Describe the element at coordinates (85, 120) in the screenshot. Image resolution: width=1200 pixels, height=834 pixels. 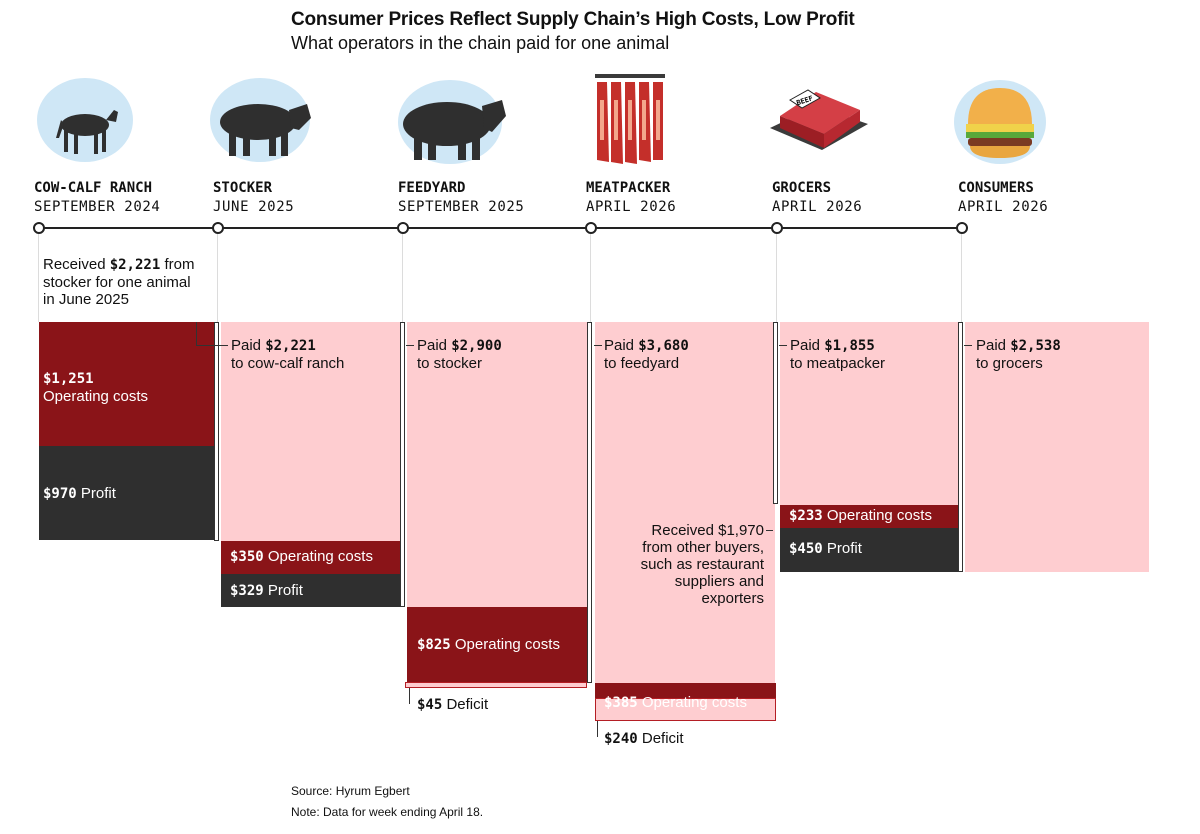
I see `calf-icon` at that location.